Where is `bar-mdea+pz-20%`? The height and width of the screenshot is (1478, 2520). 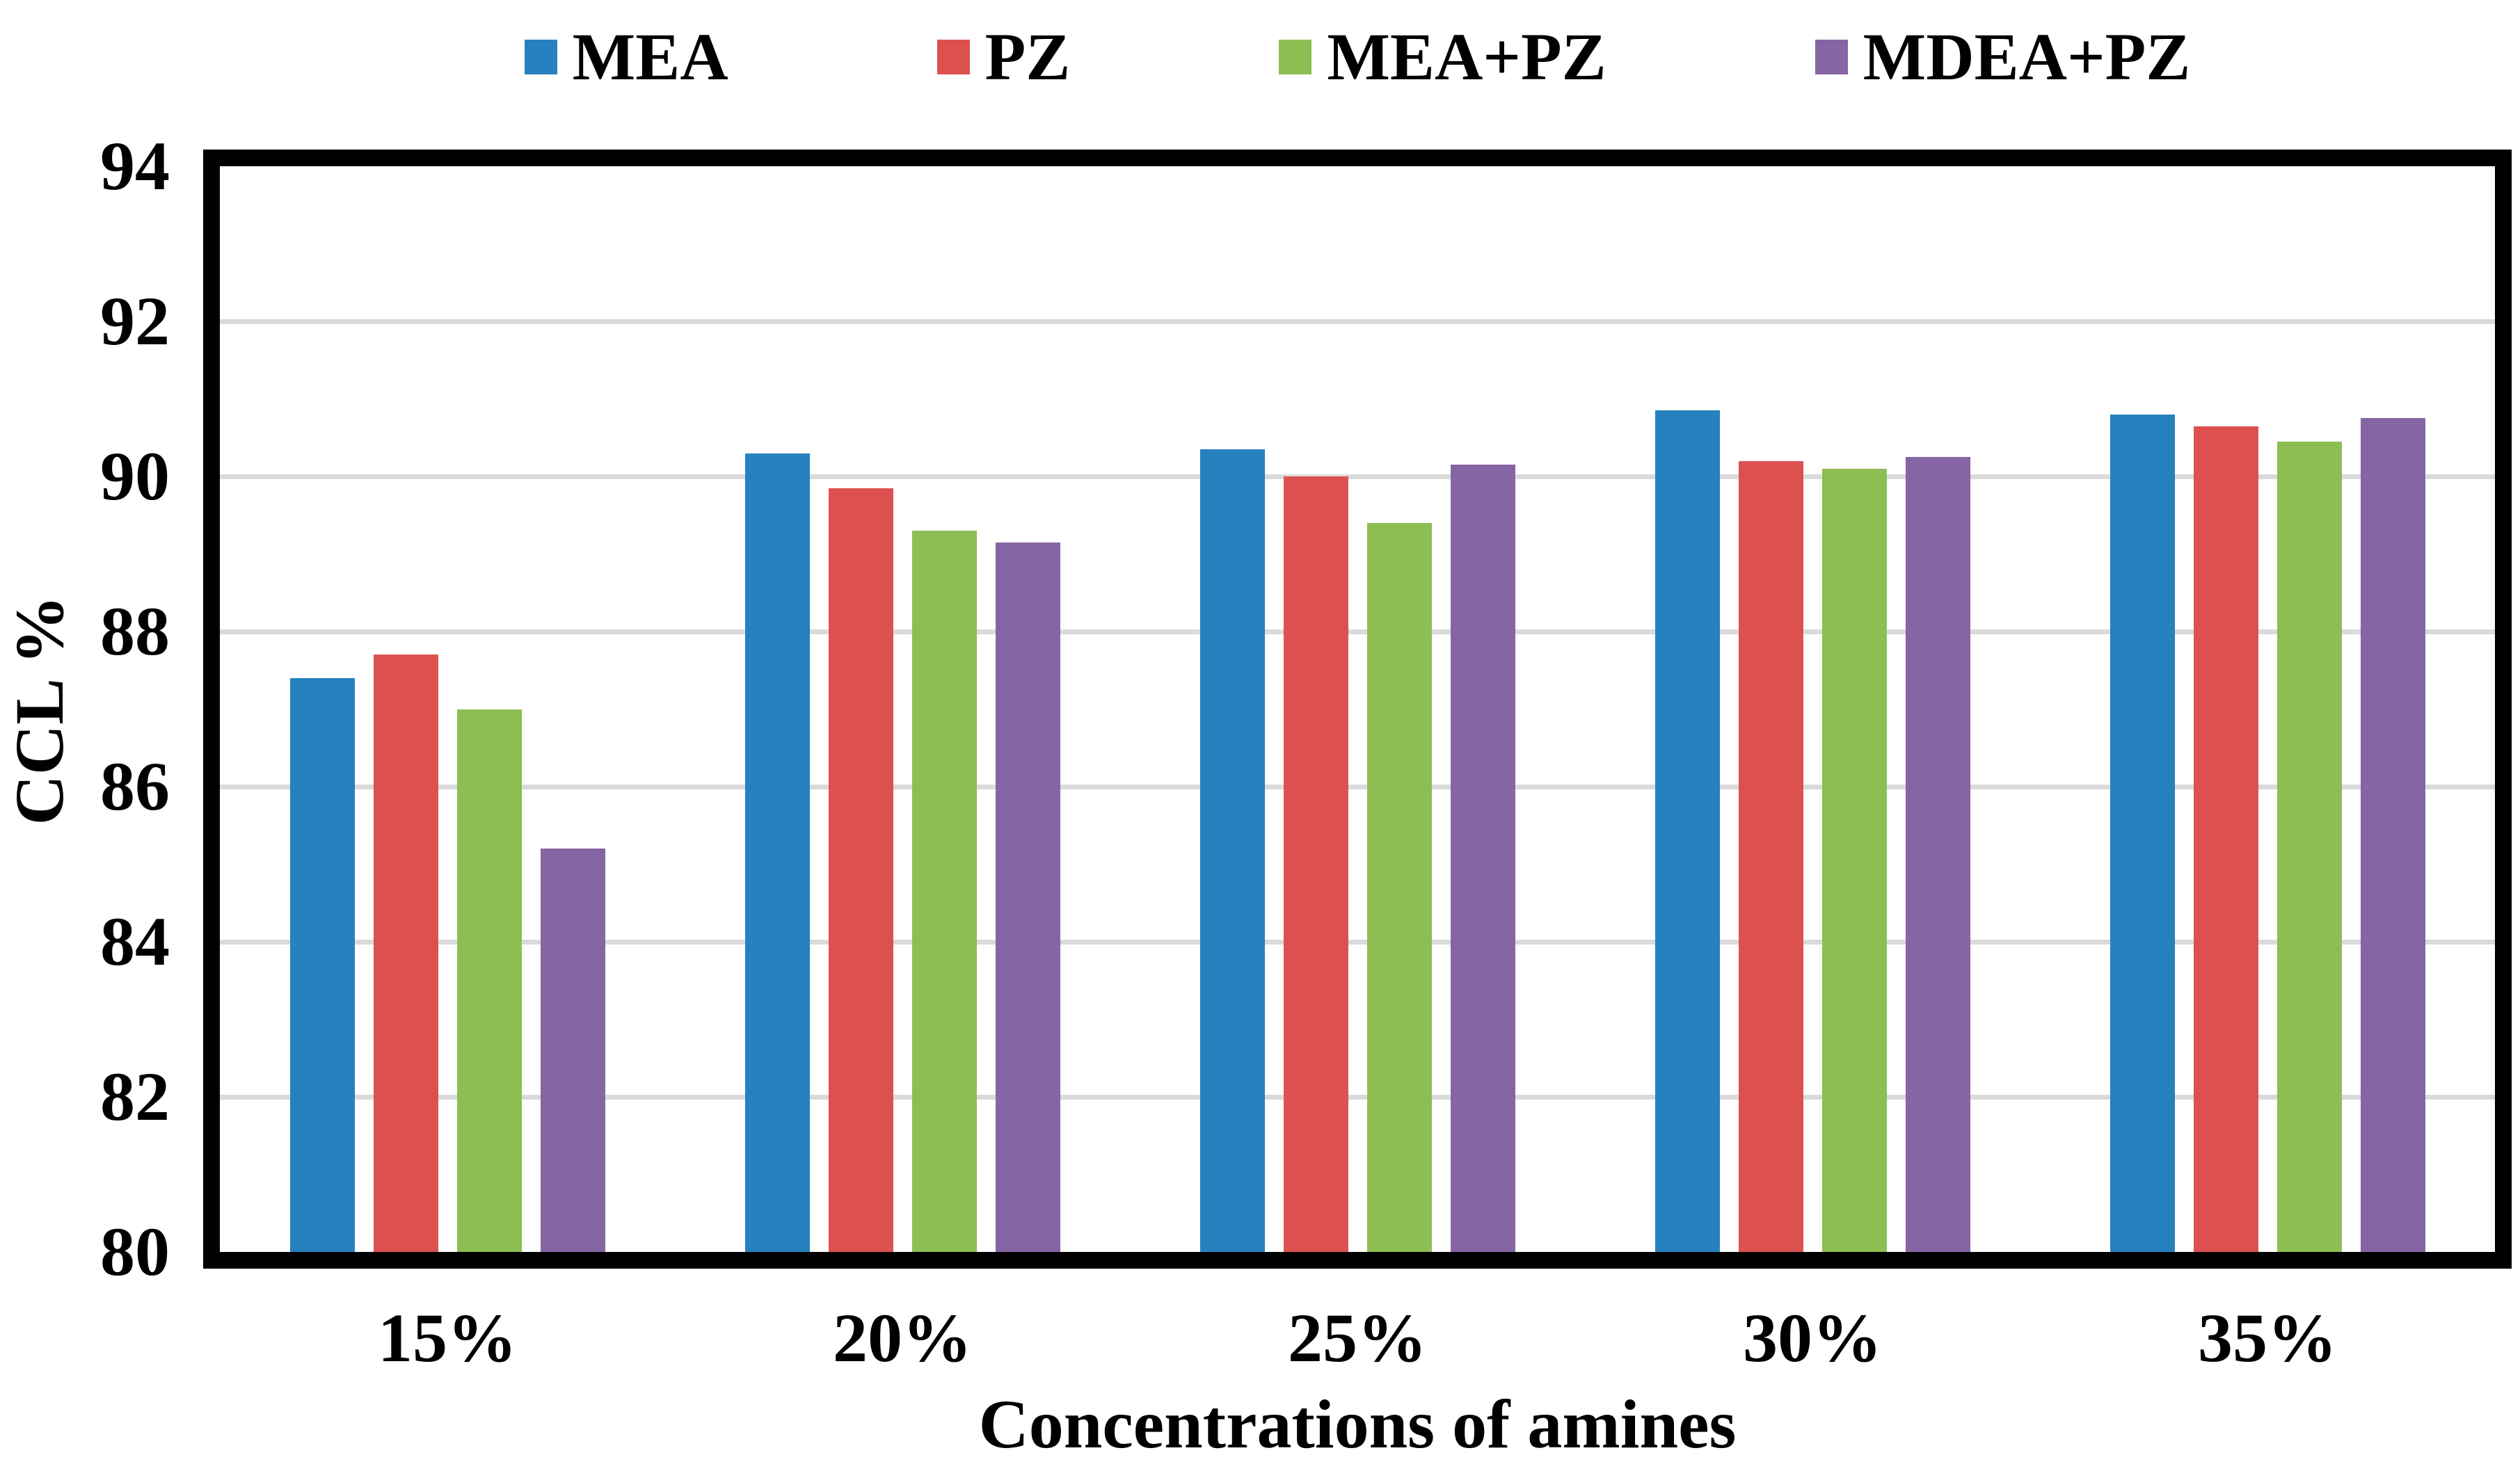 bar-mdea+pz-20% is located at coordinates (1027, 897).